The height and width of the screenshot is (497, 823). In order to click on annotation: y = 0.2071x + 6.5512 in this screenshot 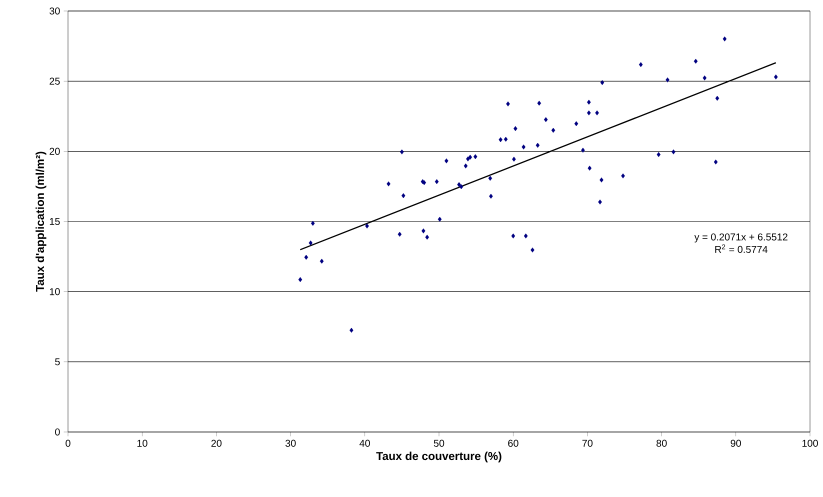, I will do `click(741, 237)`.